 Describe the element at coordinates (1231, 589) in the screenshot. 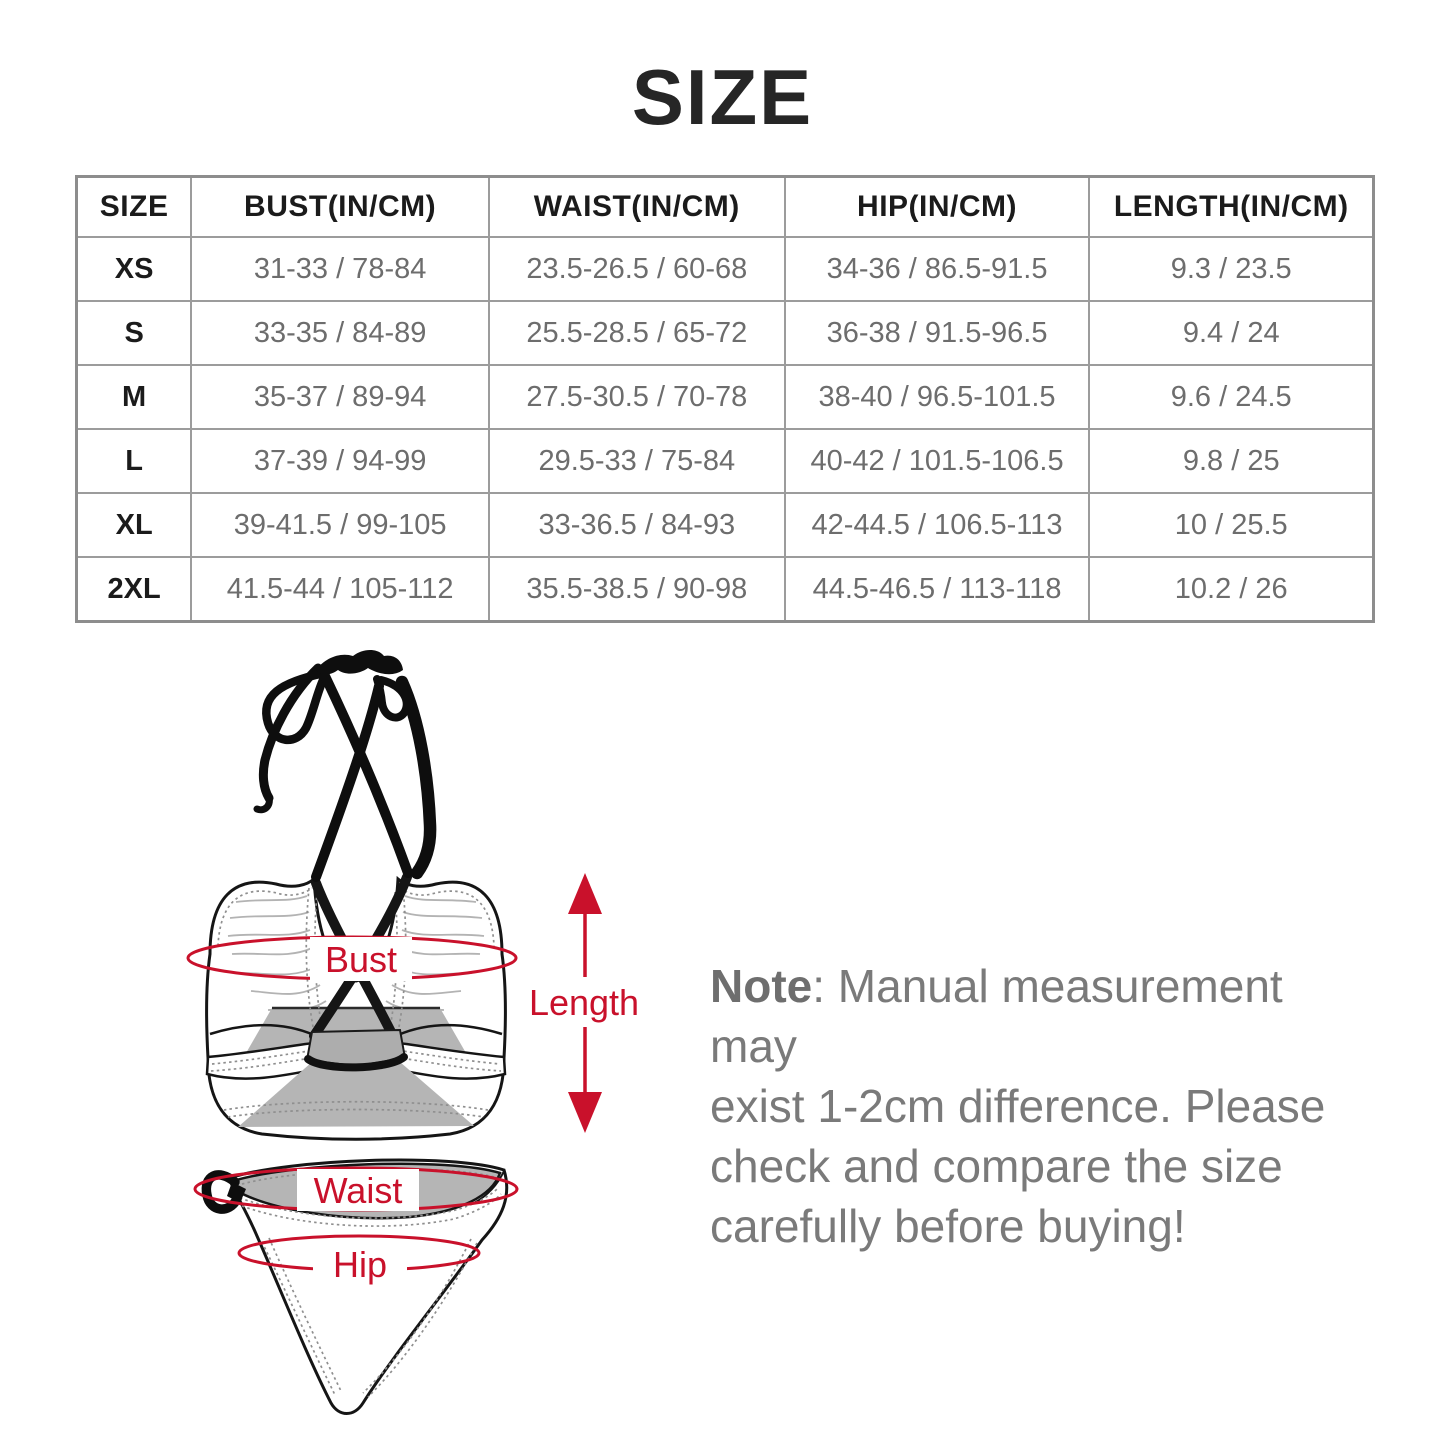

I see `table-cell: 10.2 / 26` at that location.